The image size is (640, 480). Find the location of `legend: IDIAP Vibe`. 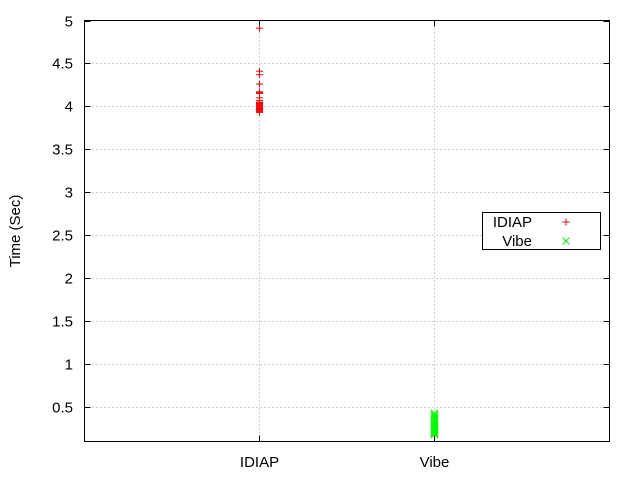

legend: IDIAP Vibe is located at coordinates (541, 231).